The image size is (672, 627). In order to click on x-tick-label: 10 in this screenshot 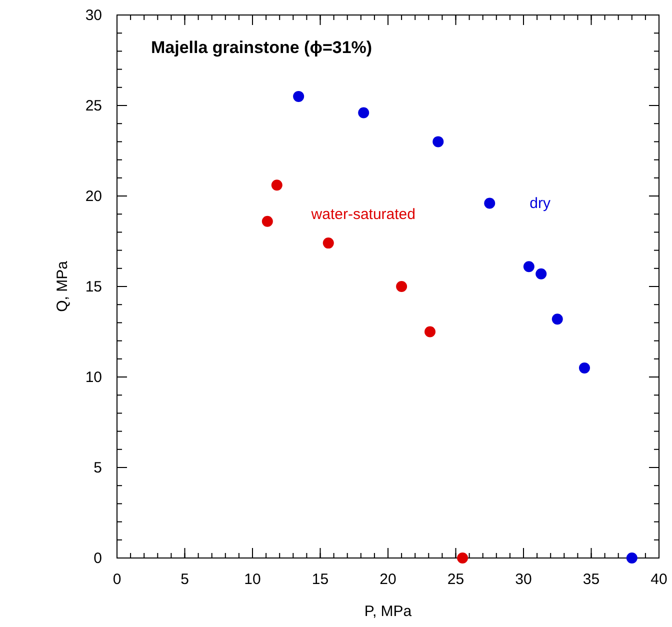, I will do `click(252, 579)`.